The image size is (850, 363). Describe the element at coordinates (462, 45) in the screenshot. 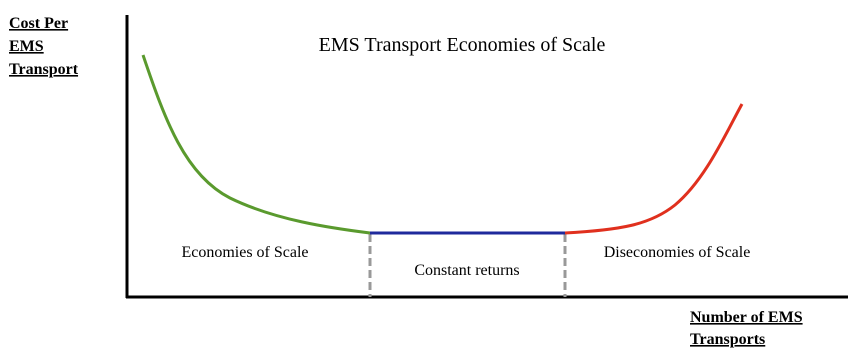

I see `title: EMS Transport Economies of Scale` at that location.